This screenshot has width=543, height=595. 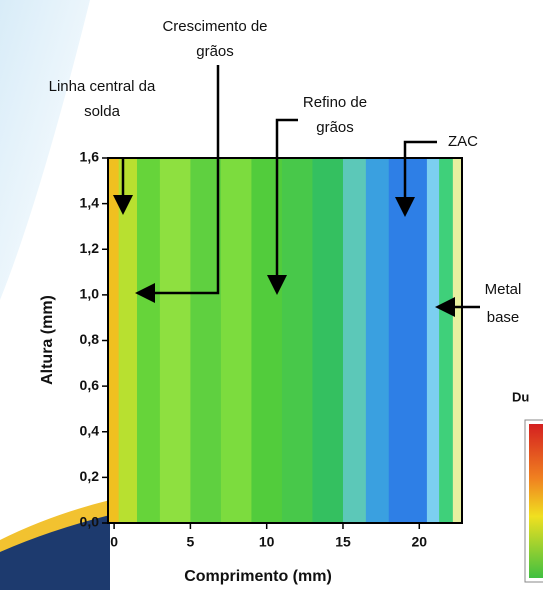 What do you see at coordinates (90, 430) in the screenshot?
I see `y-tick-label: 0,4` at bounding box center [90, 430].